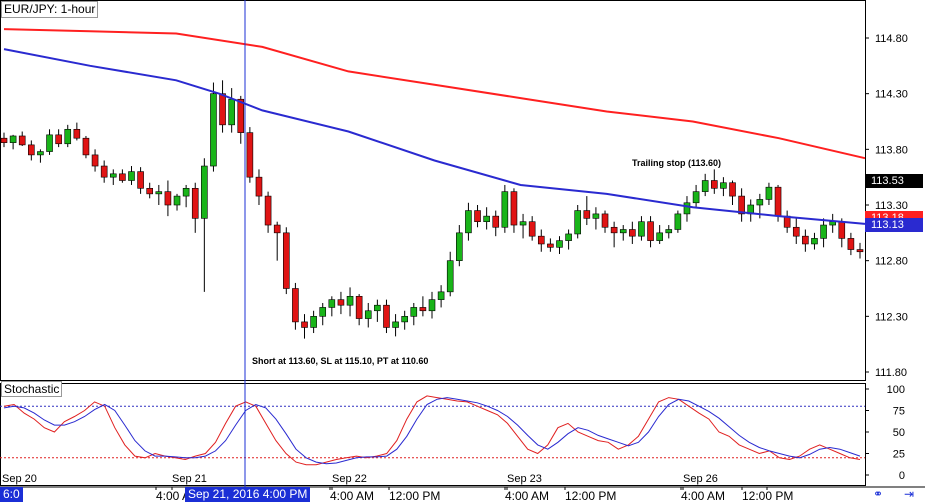 The width and height of the screenshot is (925, 503). Describe the element at coordinates (524, 479) in the screenshot. I see `date-label: Sep 23` at that location.